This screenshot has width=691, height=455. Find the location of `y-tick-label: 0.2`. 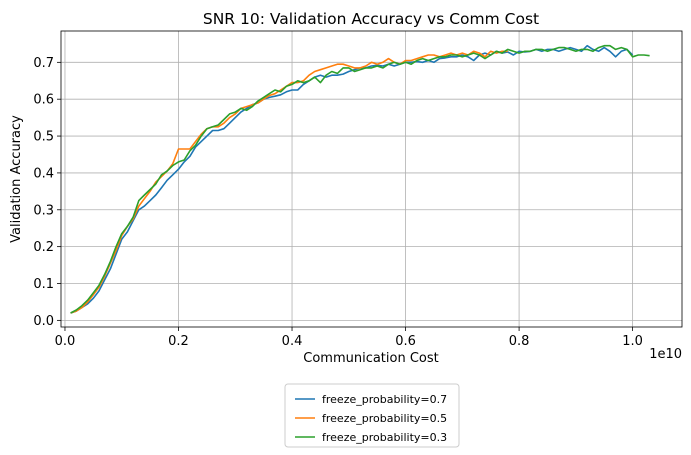

y-tick-label: 0.2 is located at coordinates (43, 247).